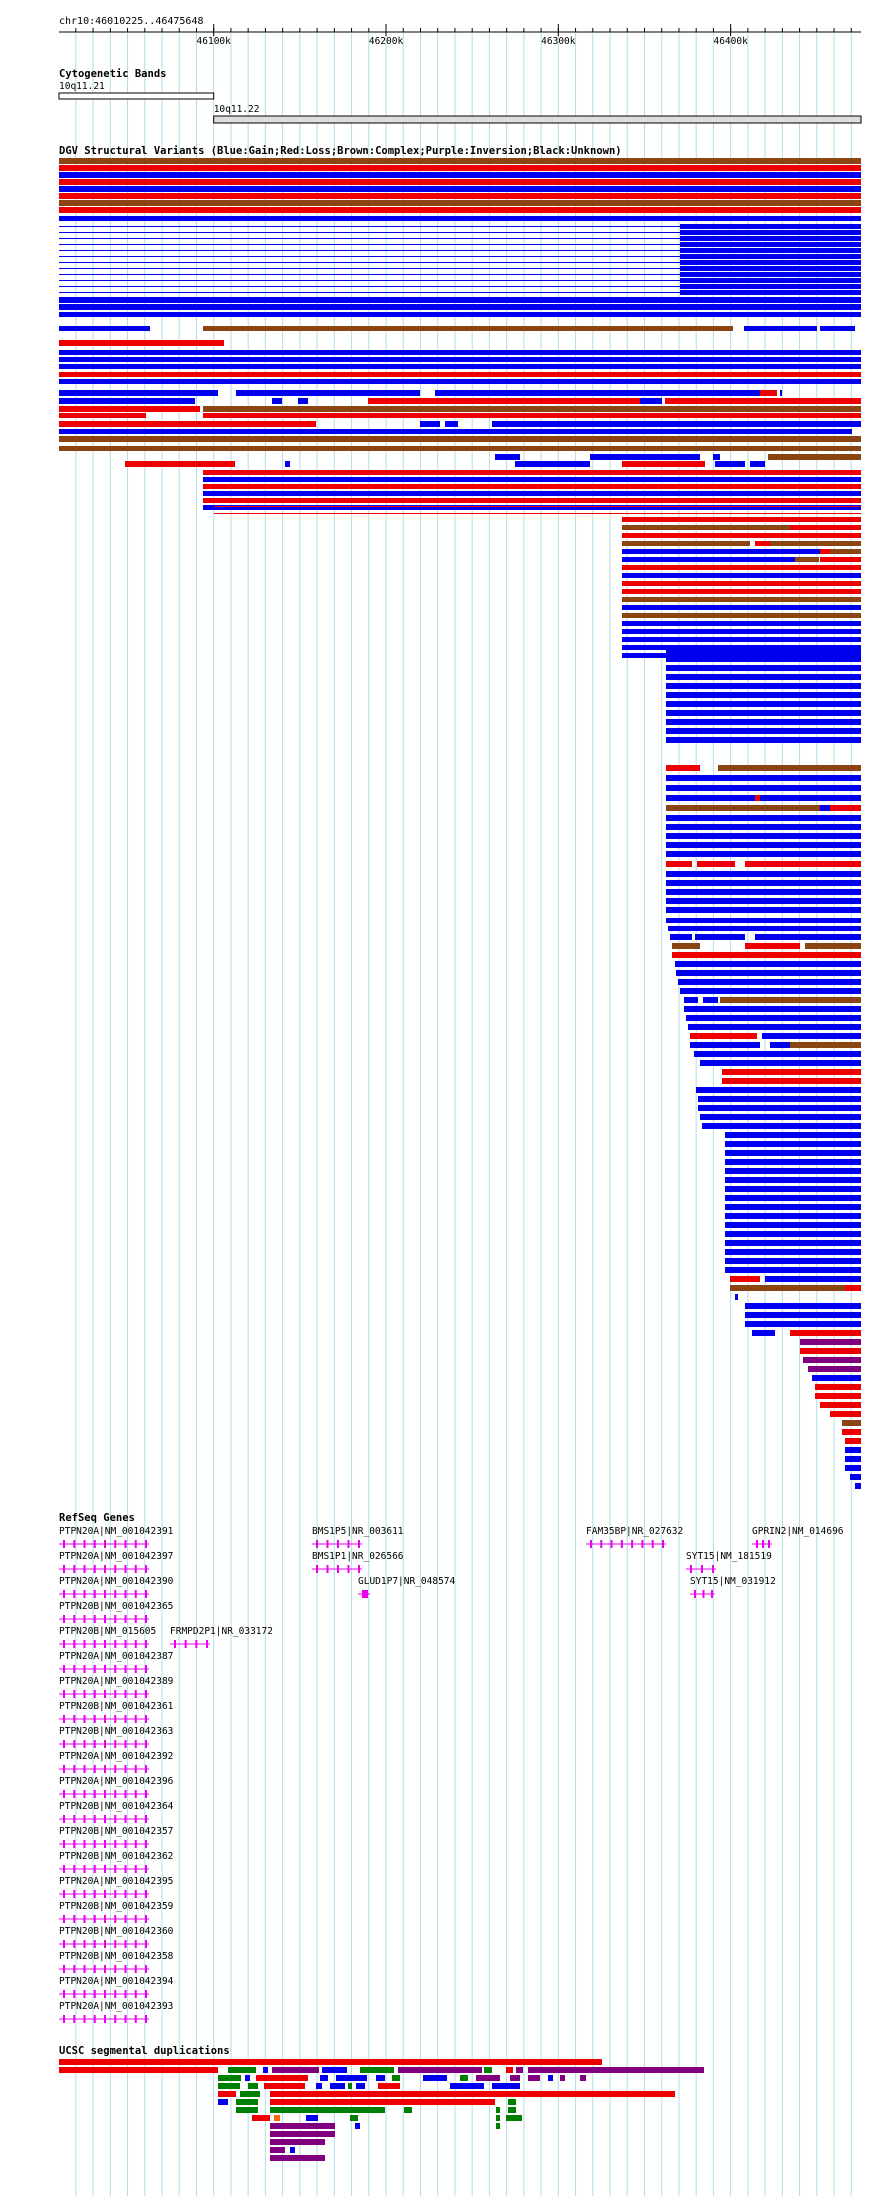 This screenshot has height=2196, width=890. Describe the element at coordinates (116, 1956) in the screenshot. I see `gene-label: PTPN20B|NM_001042358` at that location.